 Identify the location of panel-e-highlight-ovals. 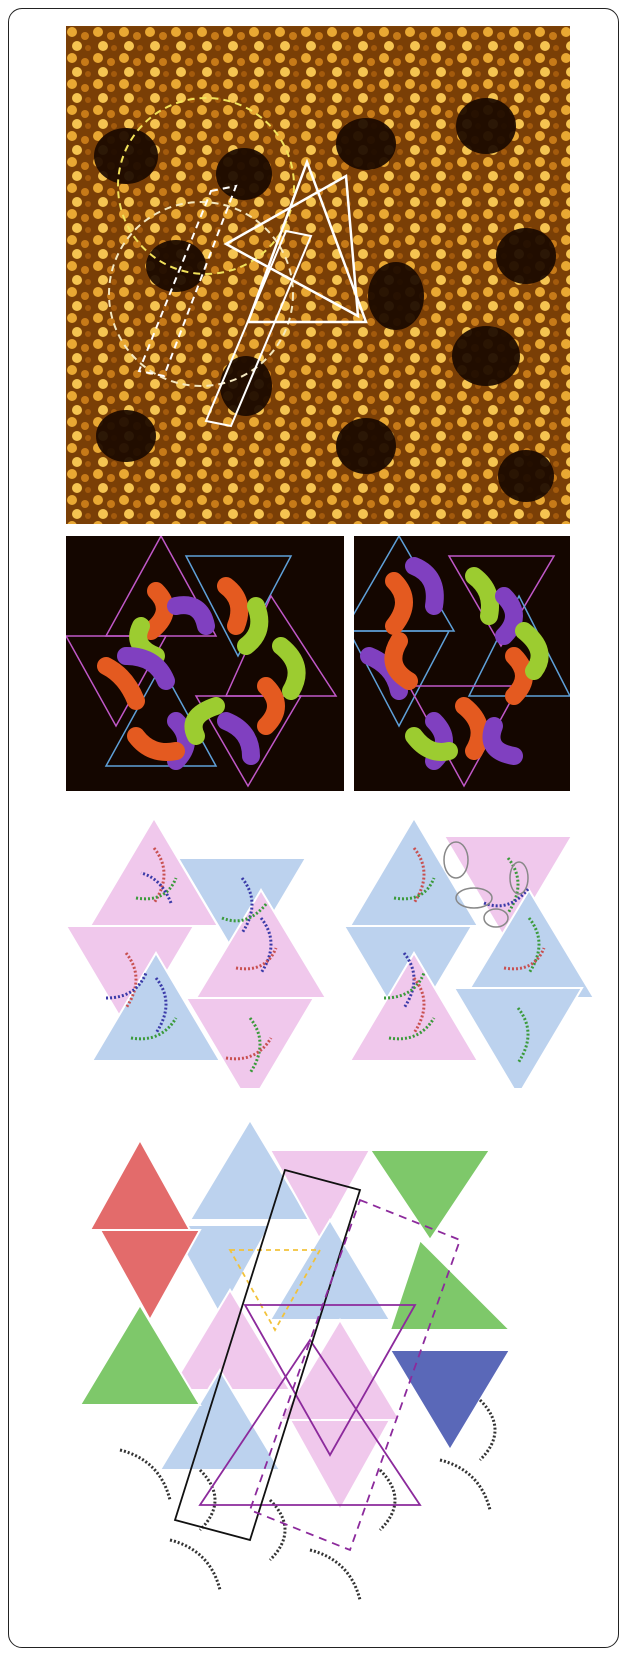
(486, 884).